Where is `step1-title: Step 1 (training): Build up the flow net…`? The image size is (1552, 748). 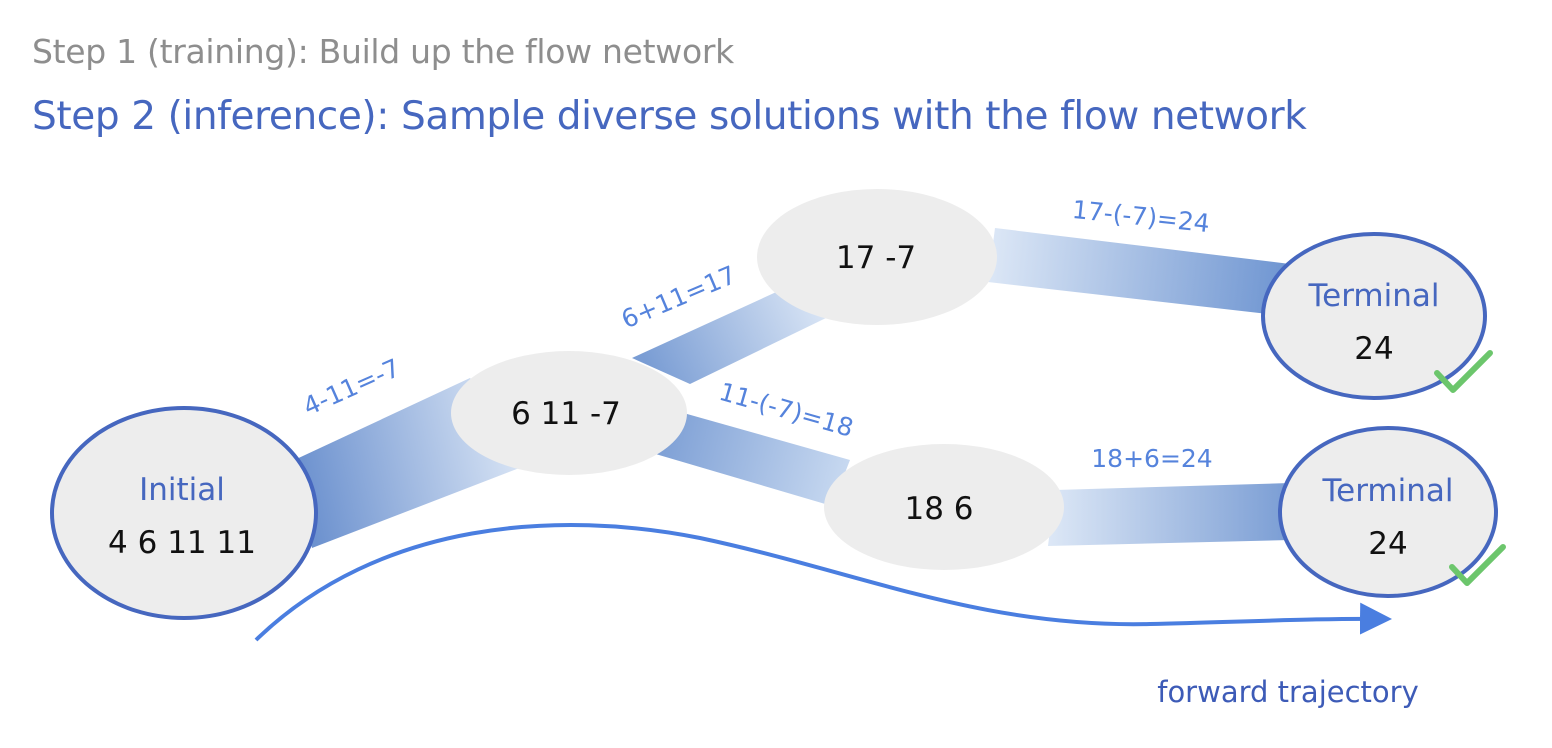
step1-title: Step 1 (training): Build up the flow net… is located at coordinates (383, 51).